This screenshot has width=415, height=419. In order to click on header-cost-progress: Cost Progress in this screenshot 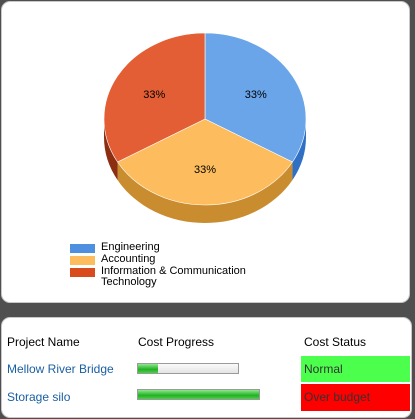, I will do `click(176, 342)`.